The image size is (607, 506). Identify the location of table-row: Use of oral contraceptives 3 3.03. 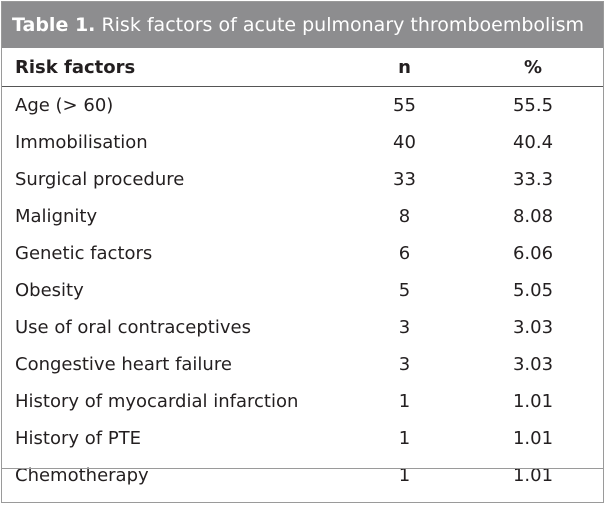
(302, 327).